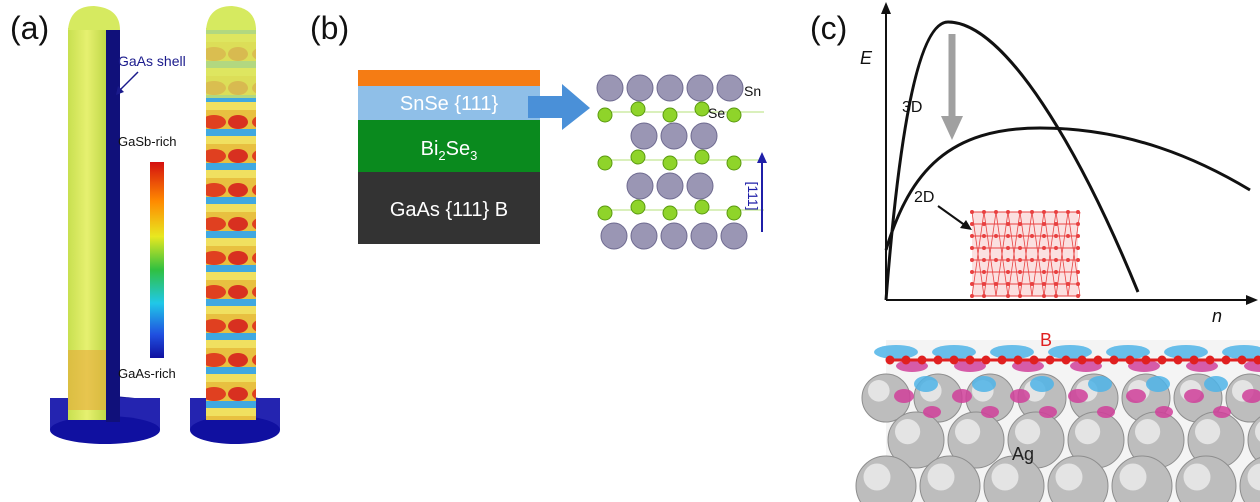  I want to click on nanowire-right, so click(235, 225).